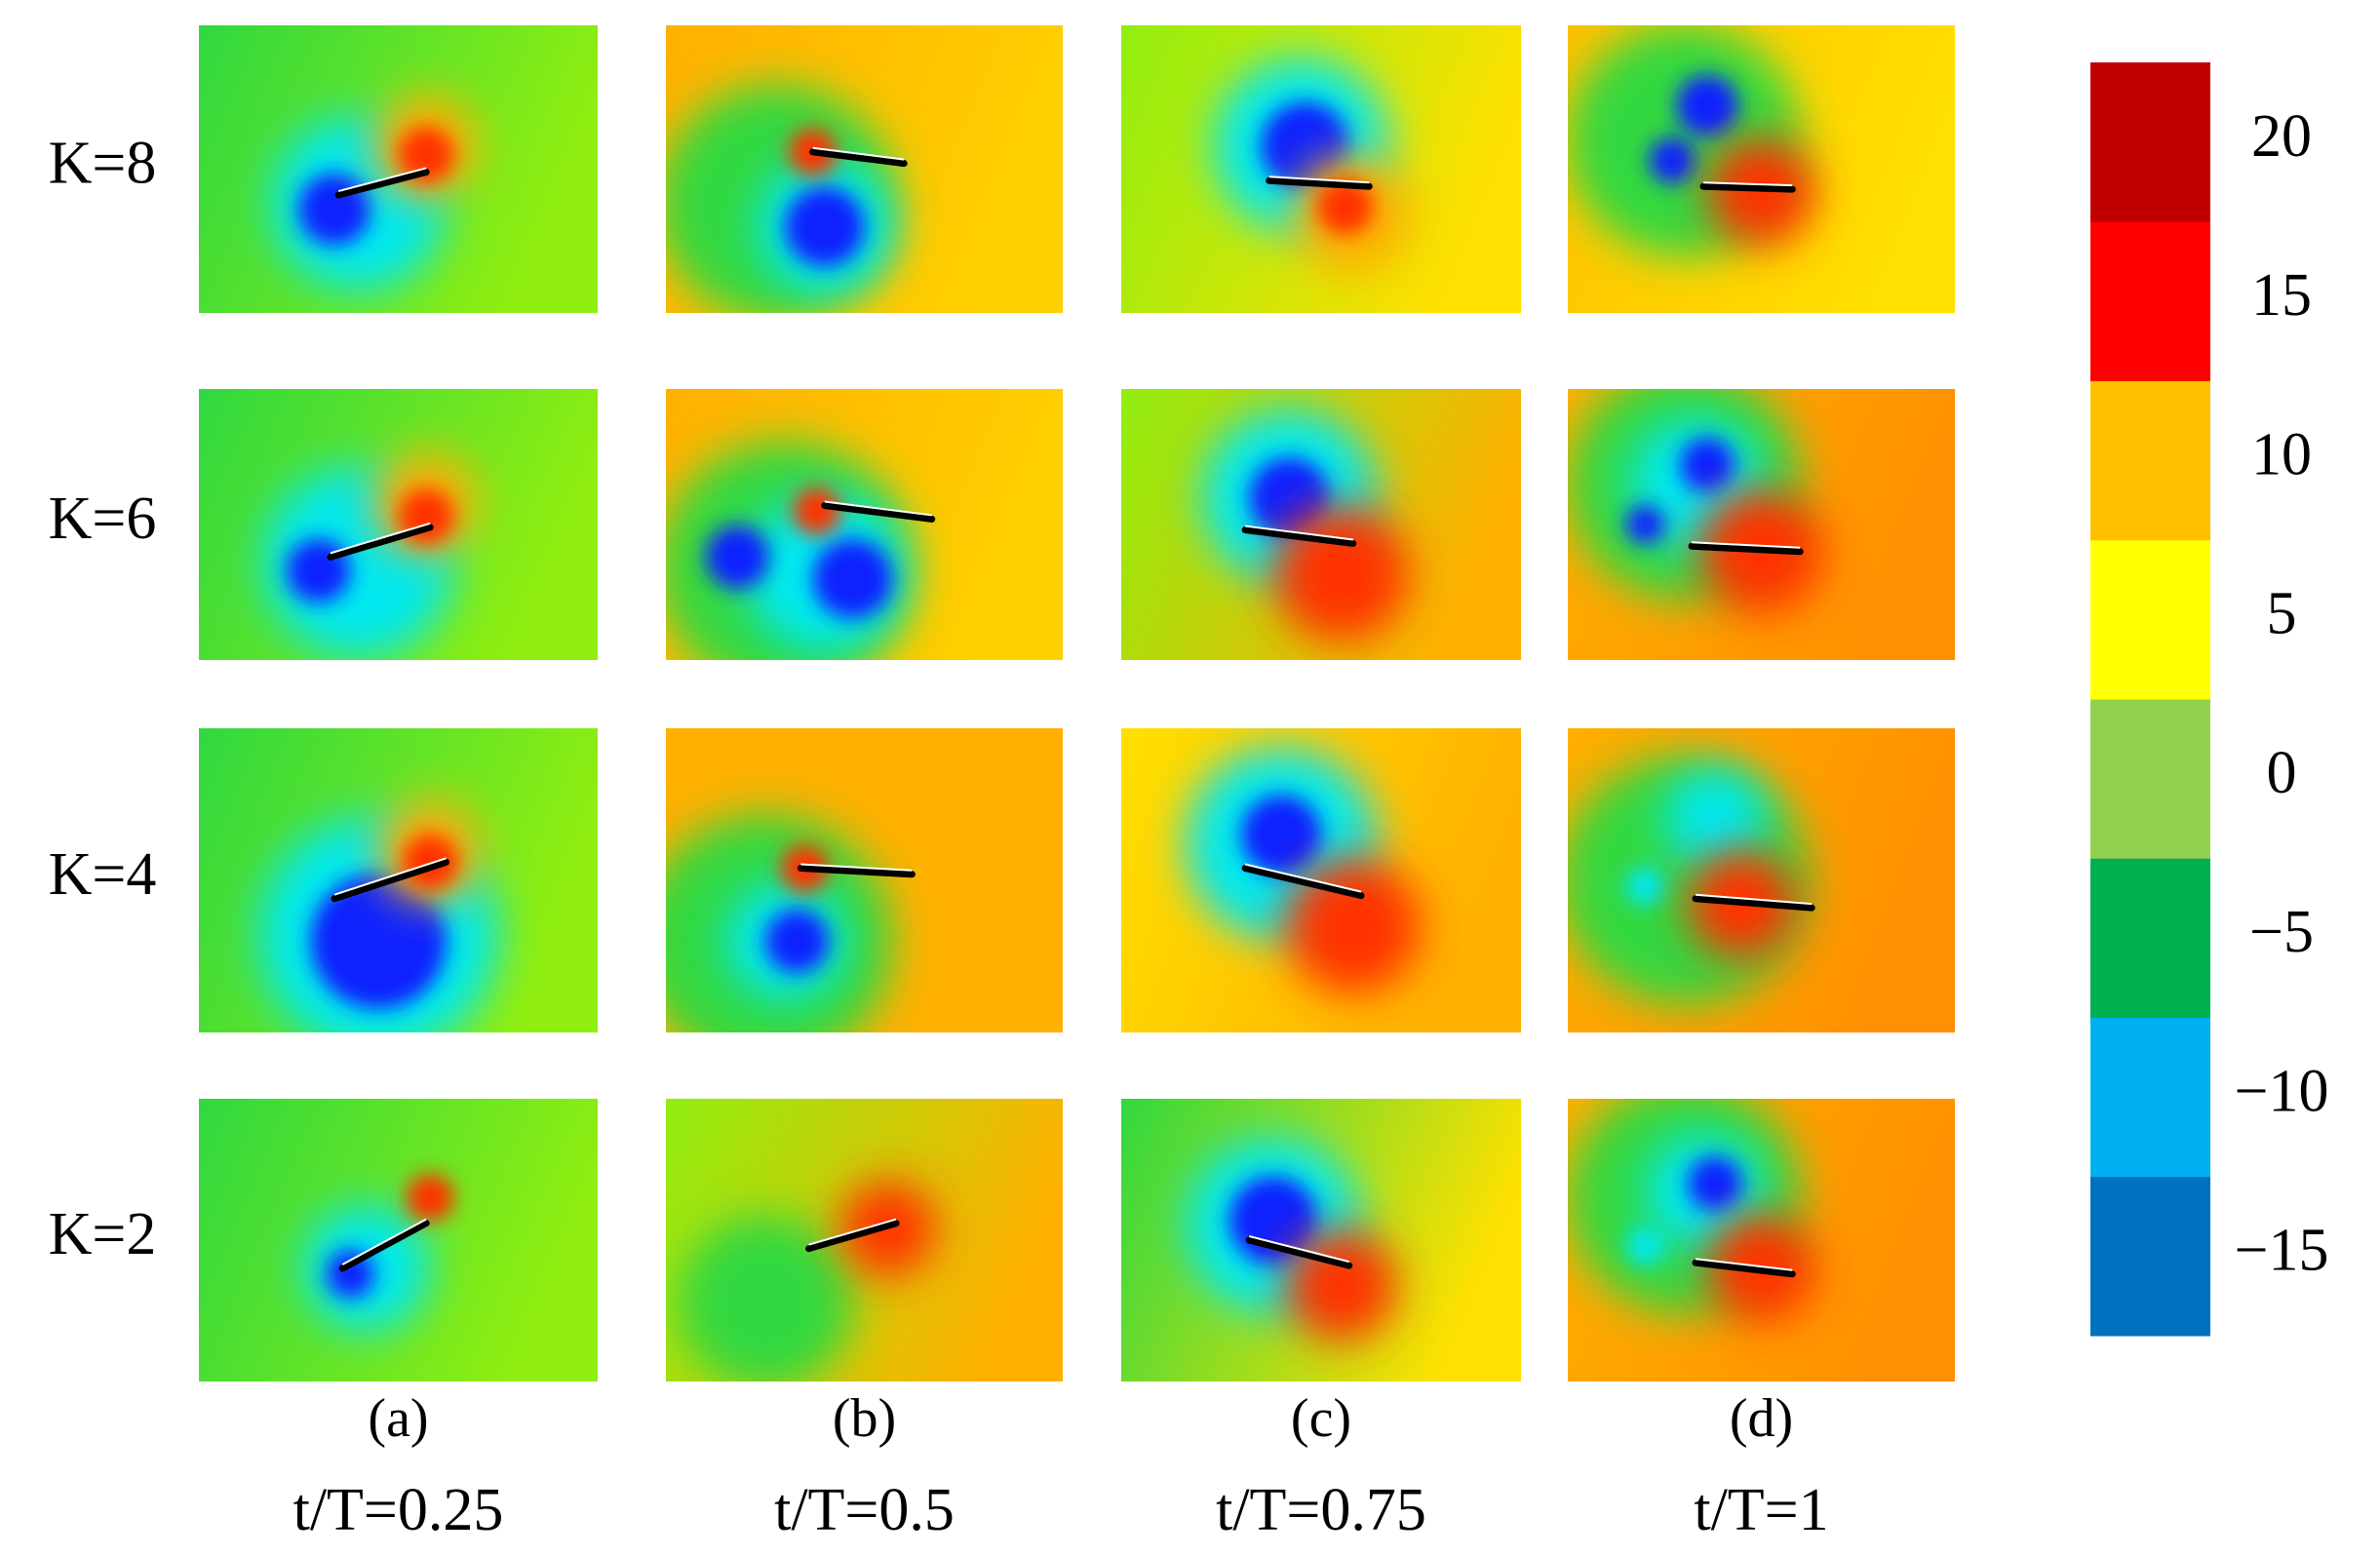  Describe the element at coordinates (103, 164) in the screenshot. I see `row-label: K=8` at that location.